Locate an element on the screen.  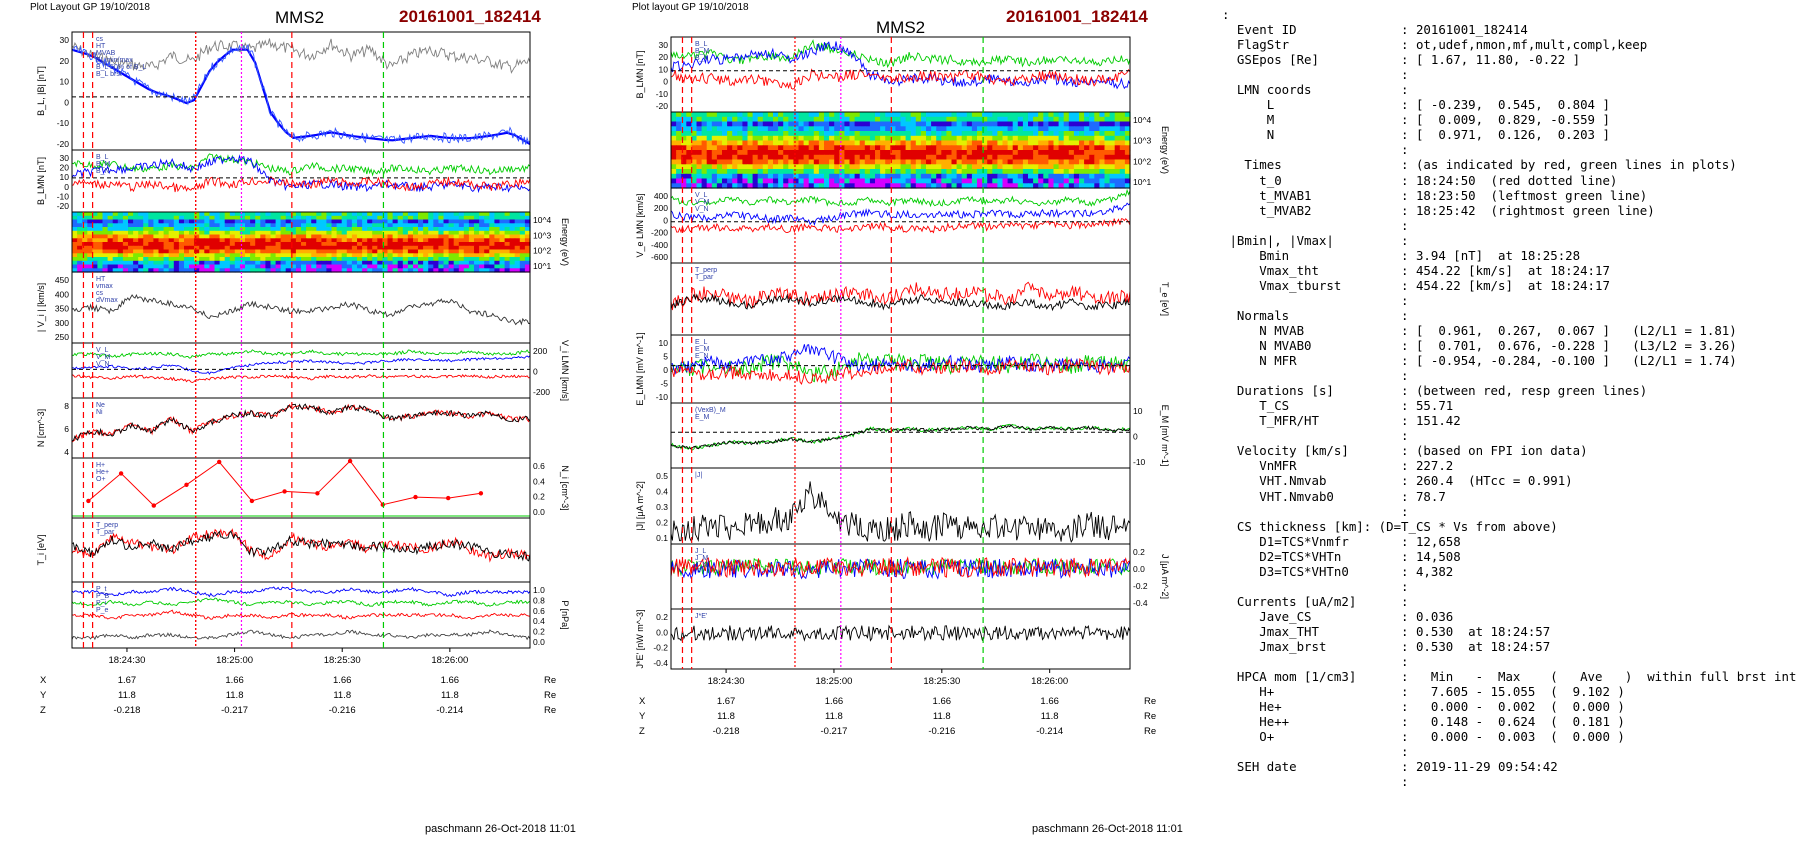
coord-row-label: Z is located at coordinates (642, 731).